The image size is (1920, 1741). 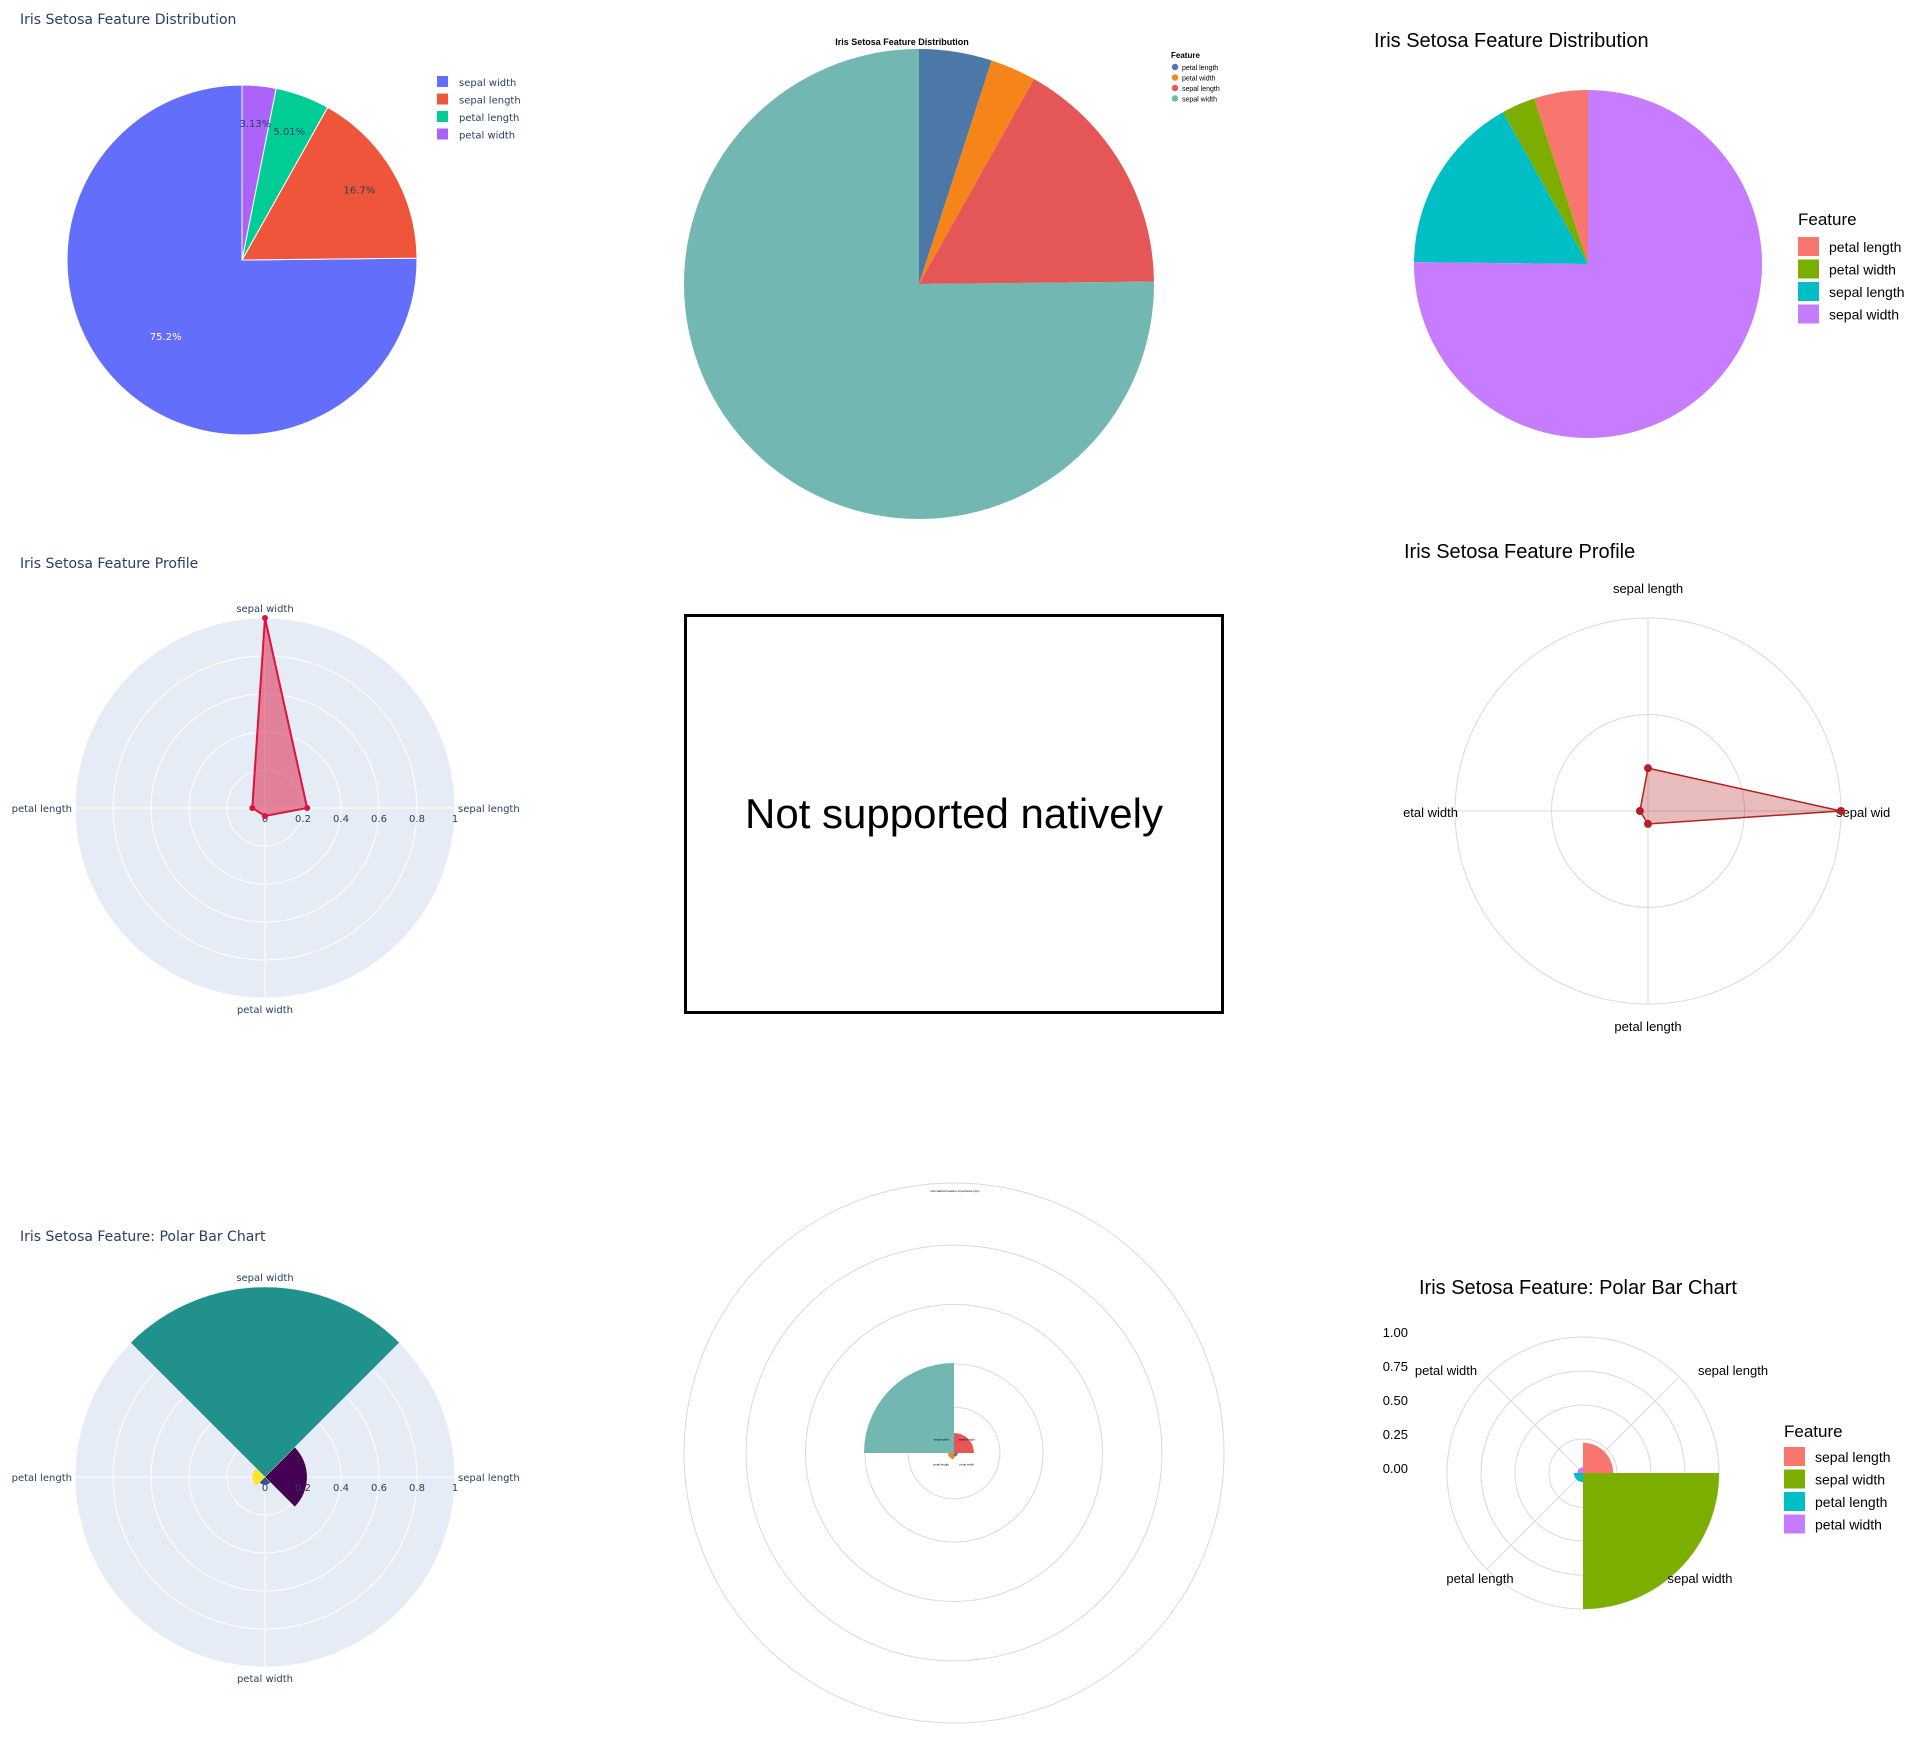 I want to click on angular-axis-label: etal width, so click(x=1430, y=812).